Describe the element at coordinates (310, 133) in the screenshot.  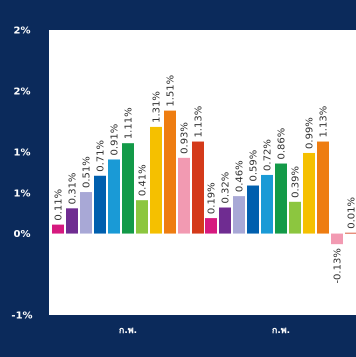
I see `bar-value-label: 0.99%` at that location.